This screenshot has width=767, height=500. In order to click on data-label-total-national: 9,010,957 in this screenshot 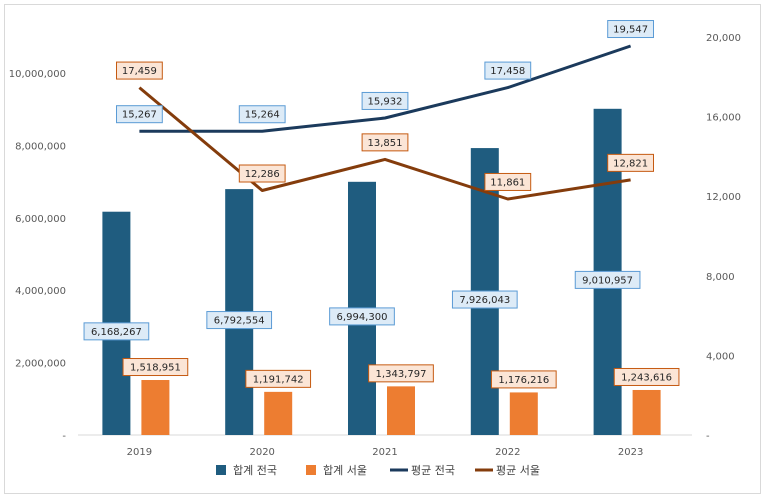, I will do `click(607, 280)`.